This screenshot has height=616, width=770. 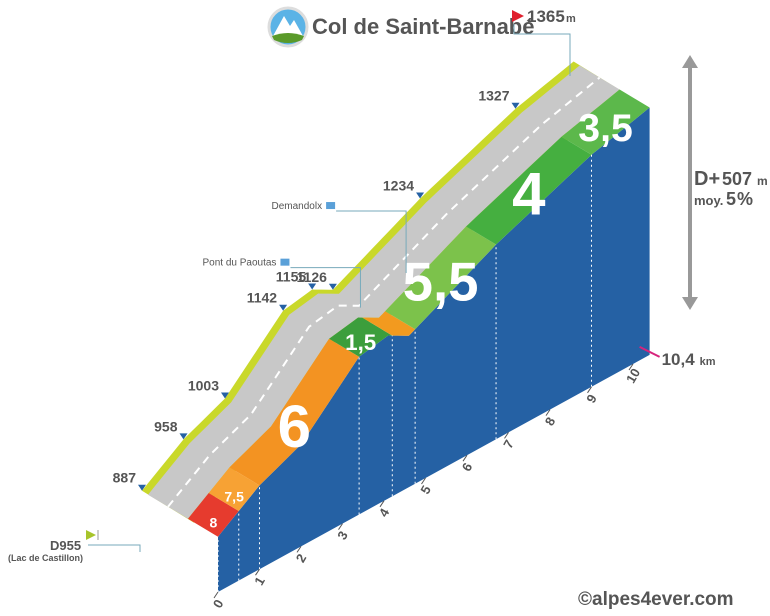 What do you see at coordinates (529, 194) in the screenshot?
I see `gradient-label: 4` at bounding box center [529, 194].